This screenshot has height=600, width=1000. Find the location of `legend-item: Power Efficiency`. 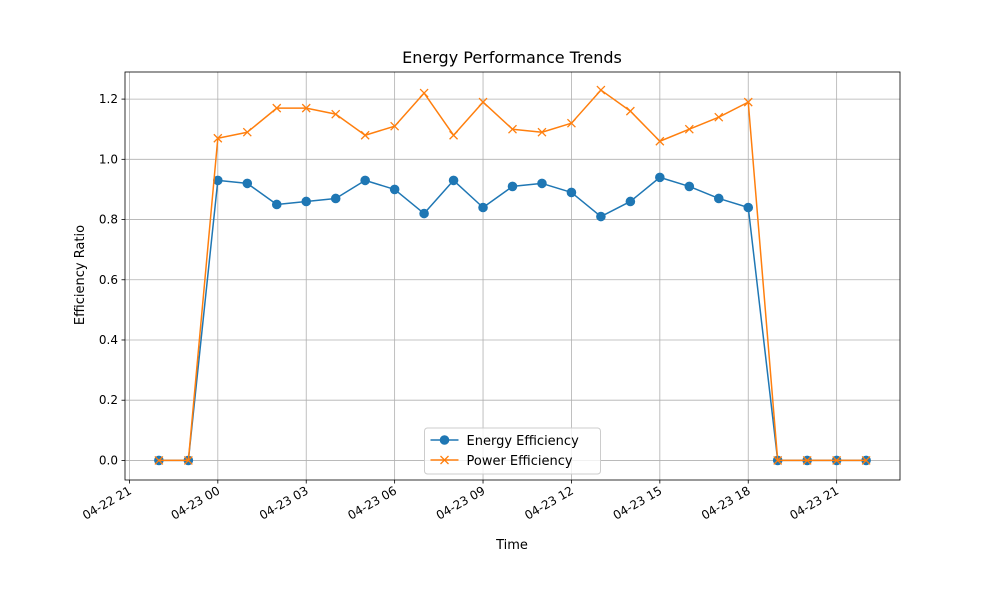

legend-item: Power Efficiency is located at coordinates (501, 461).